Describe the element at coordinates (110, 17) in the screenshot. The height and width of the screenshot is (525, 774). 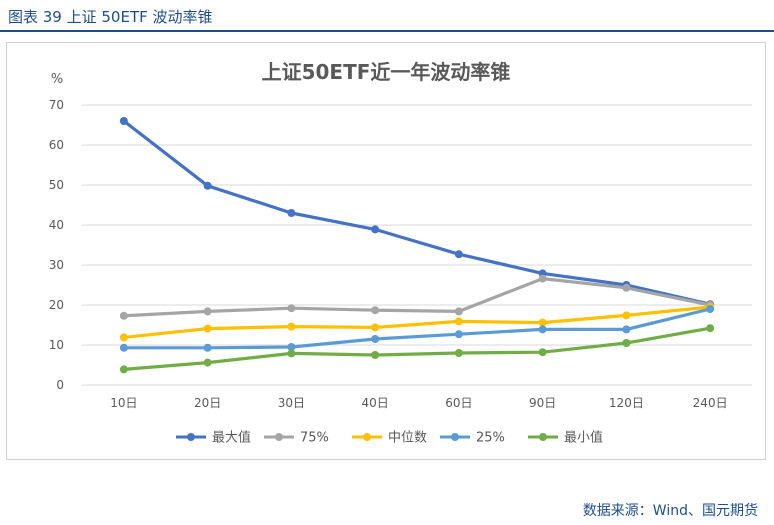
I see `figure-caption: 图表 39 上证 50ETF 波动率锥` at that location.